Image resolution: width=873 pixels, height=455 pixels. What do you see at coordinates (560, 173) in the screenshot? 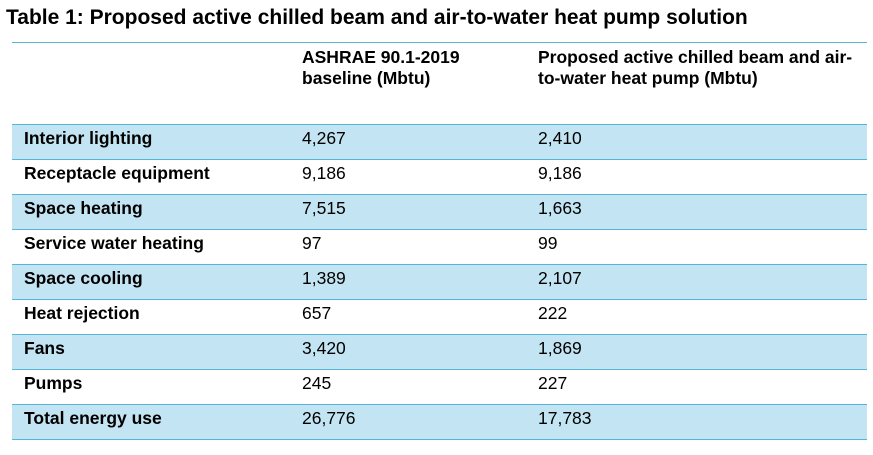
I see `proposed-value: 9,186` at bounding box center [560, 173].